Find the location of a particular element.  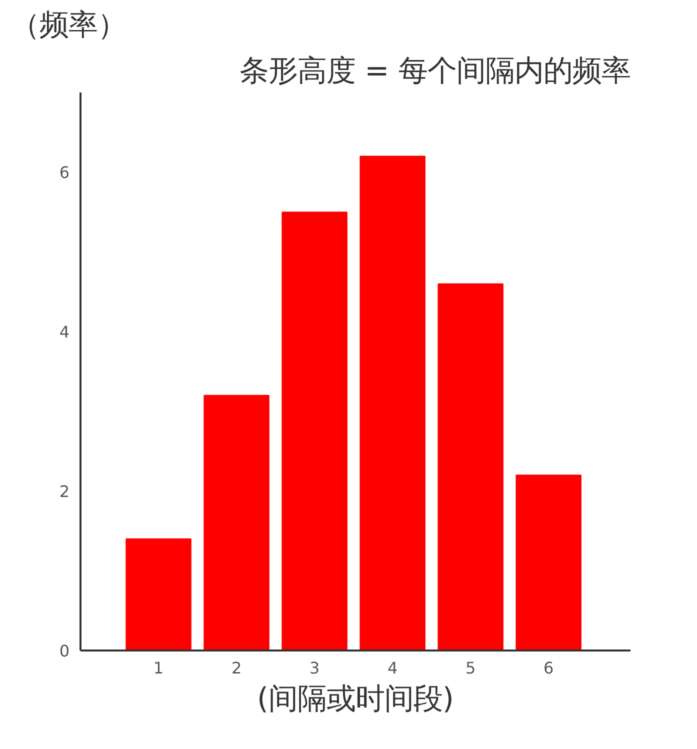

chart-title: 条形高度 = 每个间隔内的频率 is located at coordinates (435, 71).